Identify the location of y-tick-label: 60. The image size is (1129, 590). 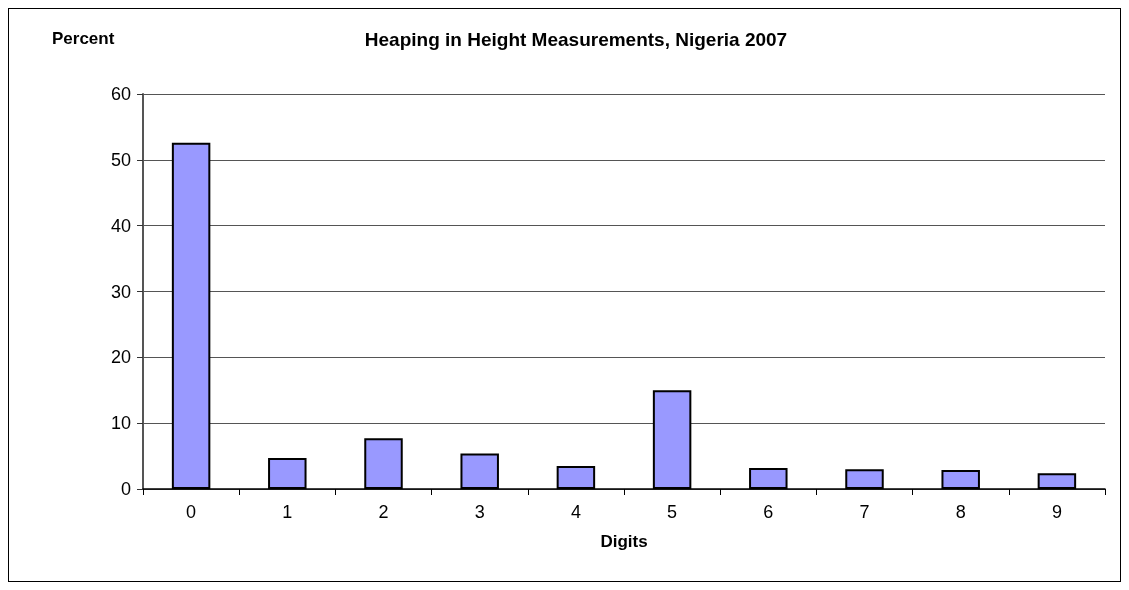
(120, 94).